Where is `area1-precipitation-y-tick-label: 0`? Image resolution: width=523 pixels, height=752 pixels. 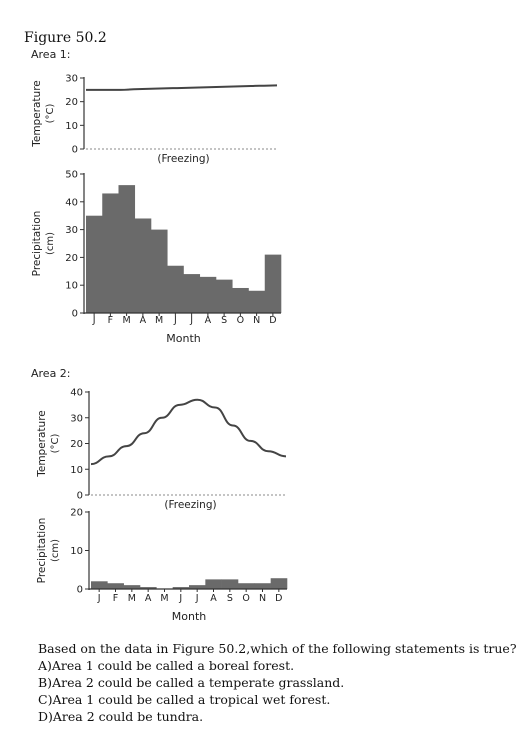 area1-precipitation-y-tick-label: 0 is located at coordinates (75, 314).